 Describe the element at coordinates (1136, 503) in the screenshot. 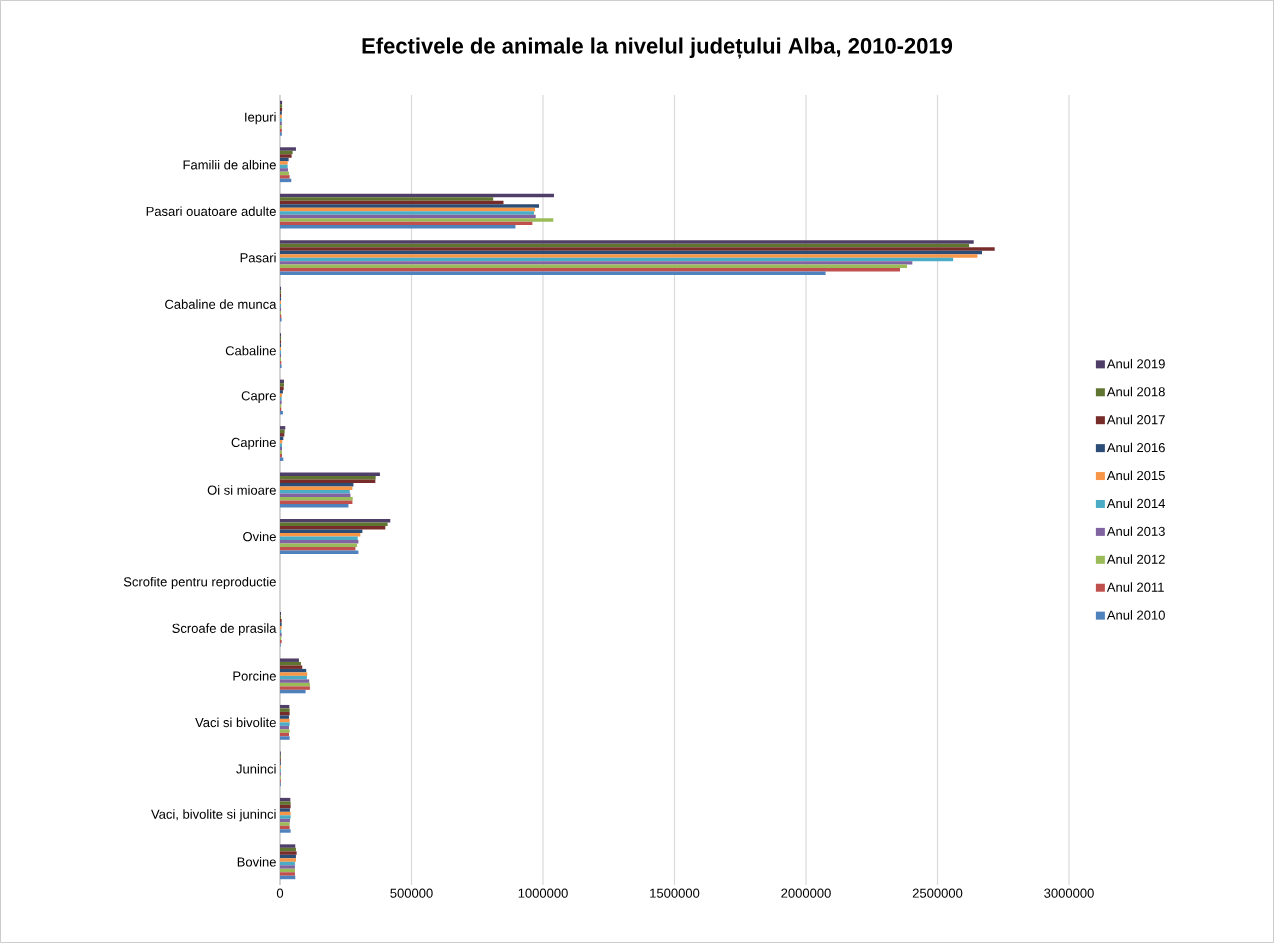

I see `legend-label: Anul 2014` at that location.